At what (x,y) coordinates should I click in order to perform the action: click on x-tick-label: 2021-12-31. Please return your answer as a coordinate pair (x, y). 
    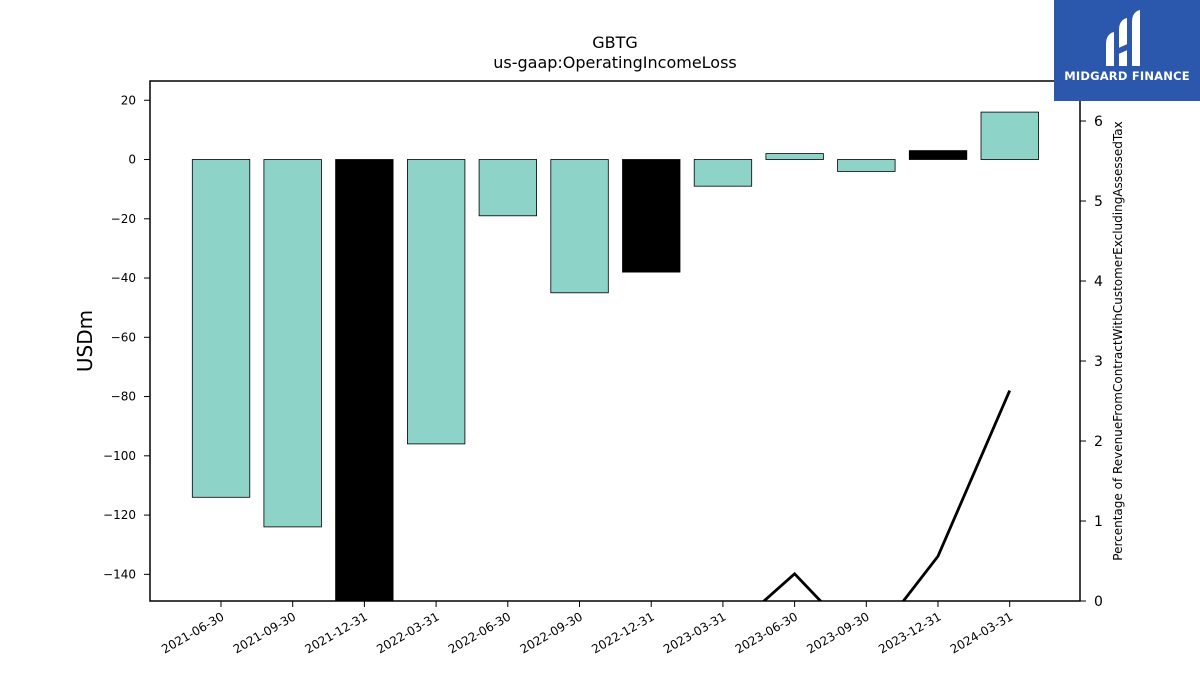
    Looking at the image, I should click on (335, 632).